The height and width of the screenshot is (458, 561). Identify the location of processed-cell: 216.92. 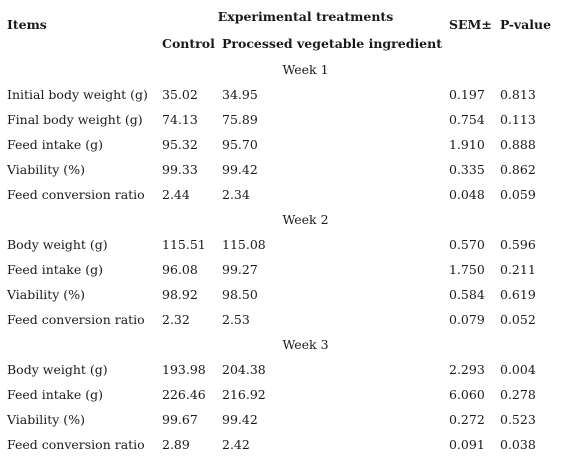
(244, 394).